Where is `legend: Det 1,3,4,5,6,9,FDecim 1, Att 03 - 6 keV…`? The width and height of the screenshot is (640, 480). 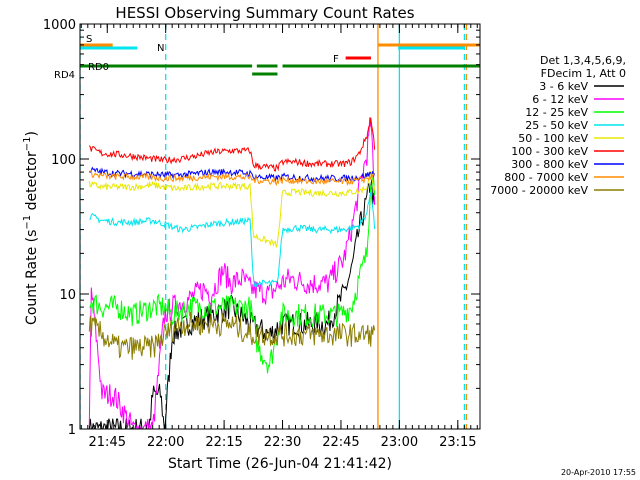
legend: Det 1,3,4,5,6,9,FDecim 1, Att 03 - 6 keV… is located at coordinates (558, 125).